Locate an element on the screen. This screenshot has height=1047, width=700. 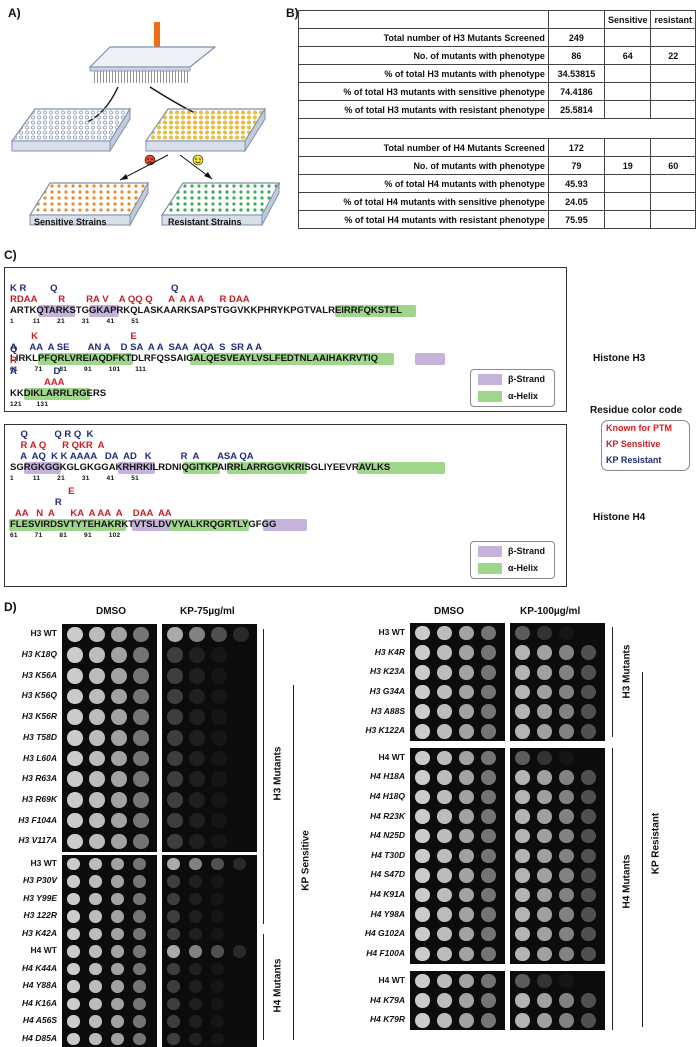
panel-label-d: D) is located at coordinates (10, 607).